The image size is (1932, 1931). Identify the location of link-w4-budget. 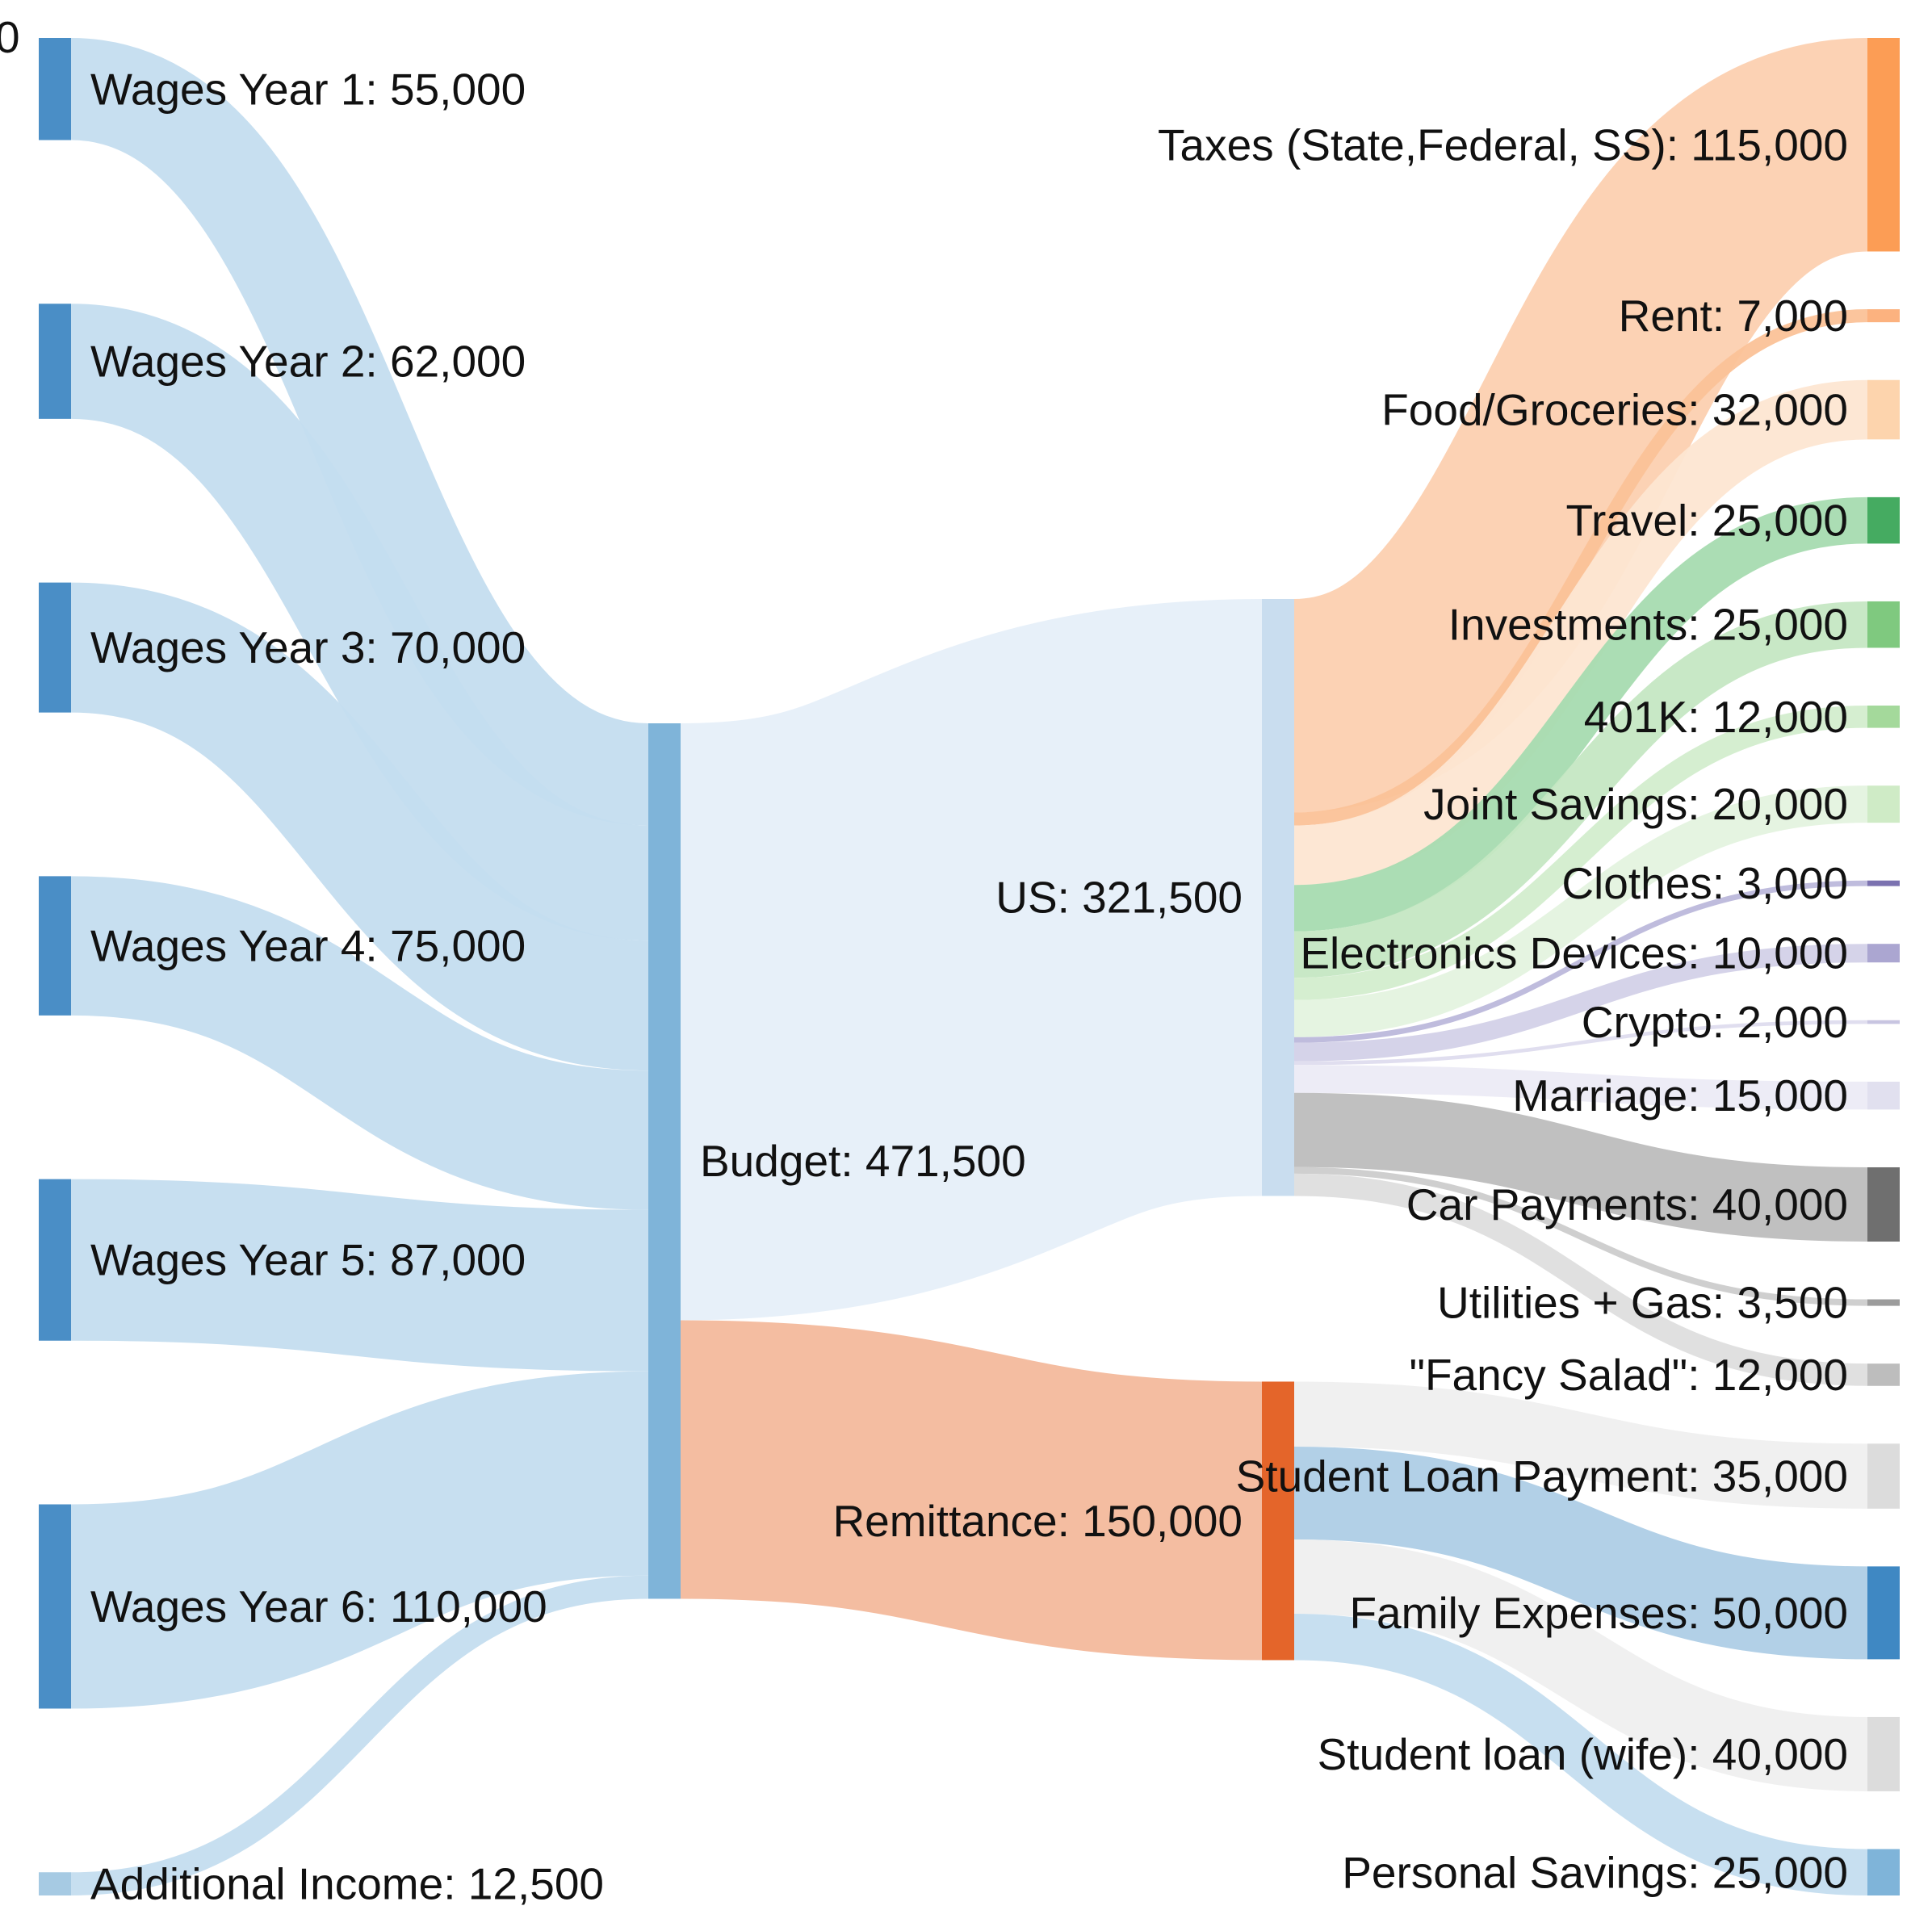
(359, 1043).